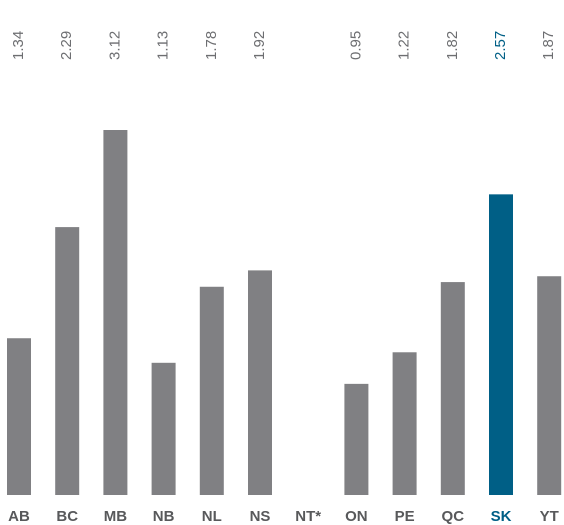 The height and width of the screenshot is (525, 564). What do you see at coordinates (115, 516) in the screenshot?
I see `x-tick-label: MB` at bounding box center [115, 516].